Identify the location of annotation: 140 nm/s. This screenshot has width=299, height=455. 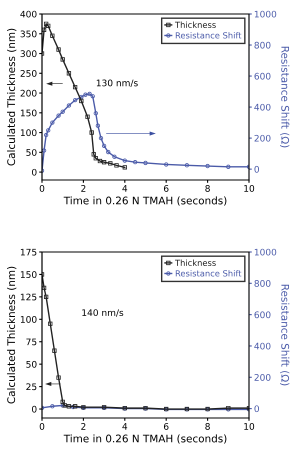
(103, 313).